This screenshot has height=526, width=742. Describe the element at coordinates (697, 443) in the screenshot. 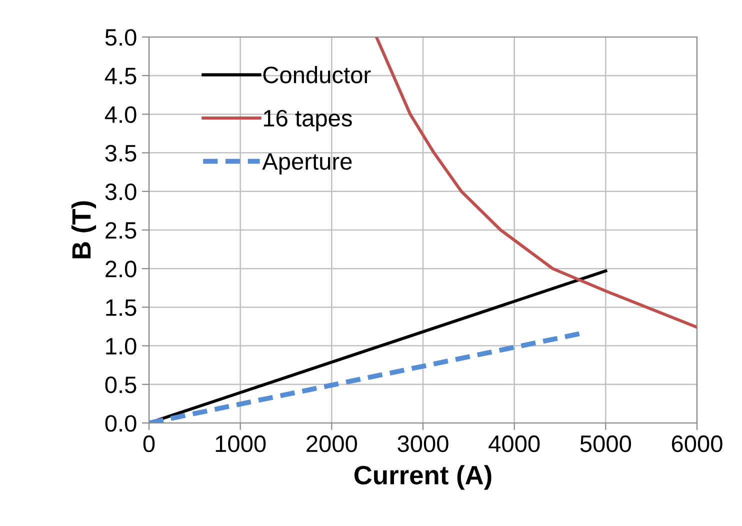

I see `x-tick-label: 6000` at that location.